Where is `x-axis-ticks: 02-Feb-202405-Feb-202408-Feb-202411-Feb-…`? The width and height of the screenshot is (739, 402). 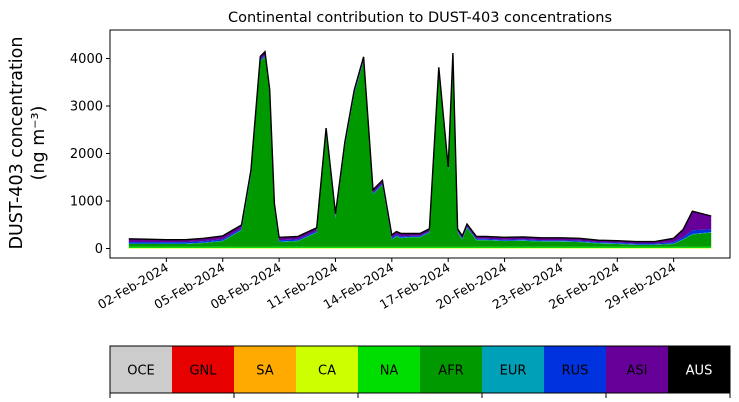 x-axis-ticks: 02-Feb-202405-Feb-202408-Feb-202411-Feb-… is located at coordinates (386, 285).